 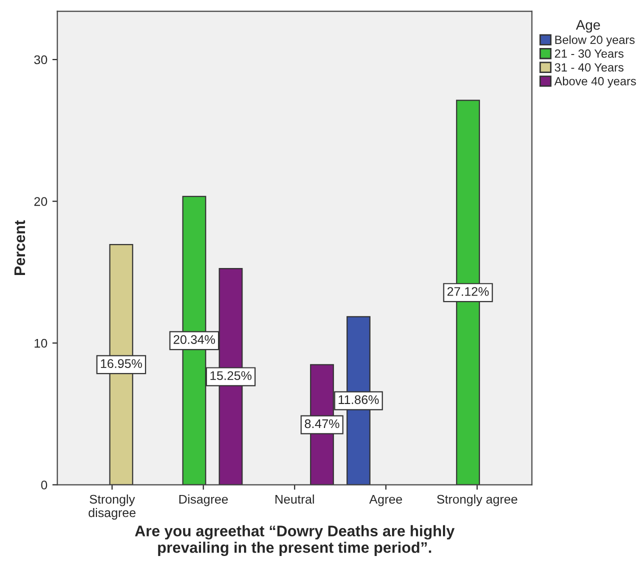 What do you see at coordinates (20, 248) in the screenshot?
I see `y-axis-title: Percent` at bounding box center [20, 248].